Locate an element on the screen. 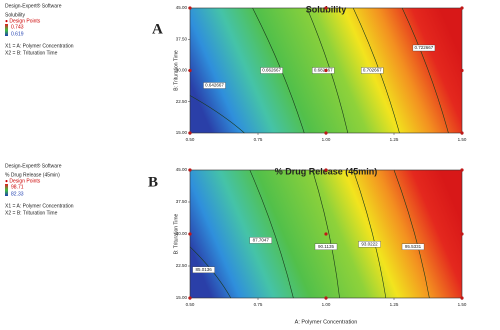 This screenshot has width=500, height=330. contour-label: 0.642667 is located at coordinates (214, 85).